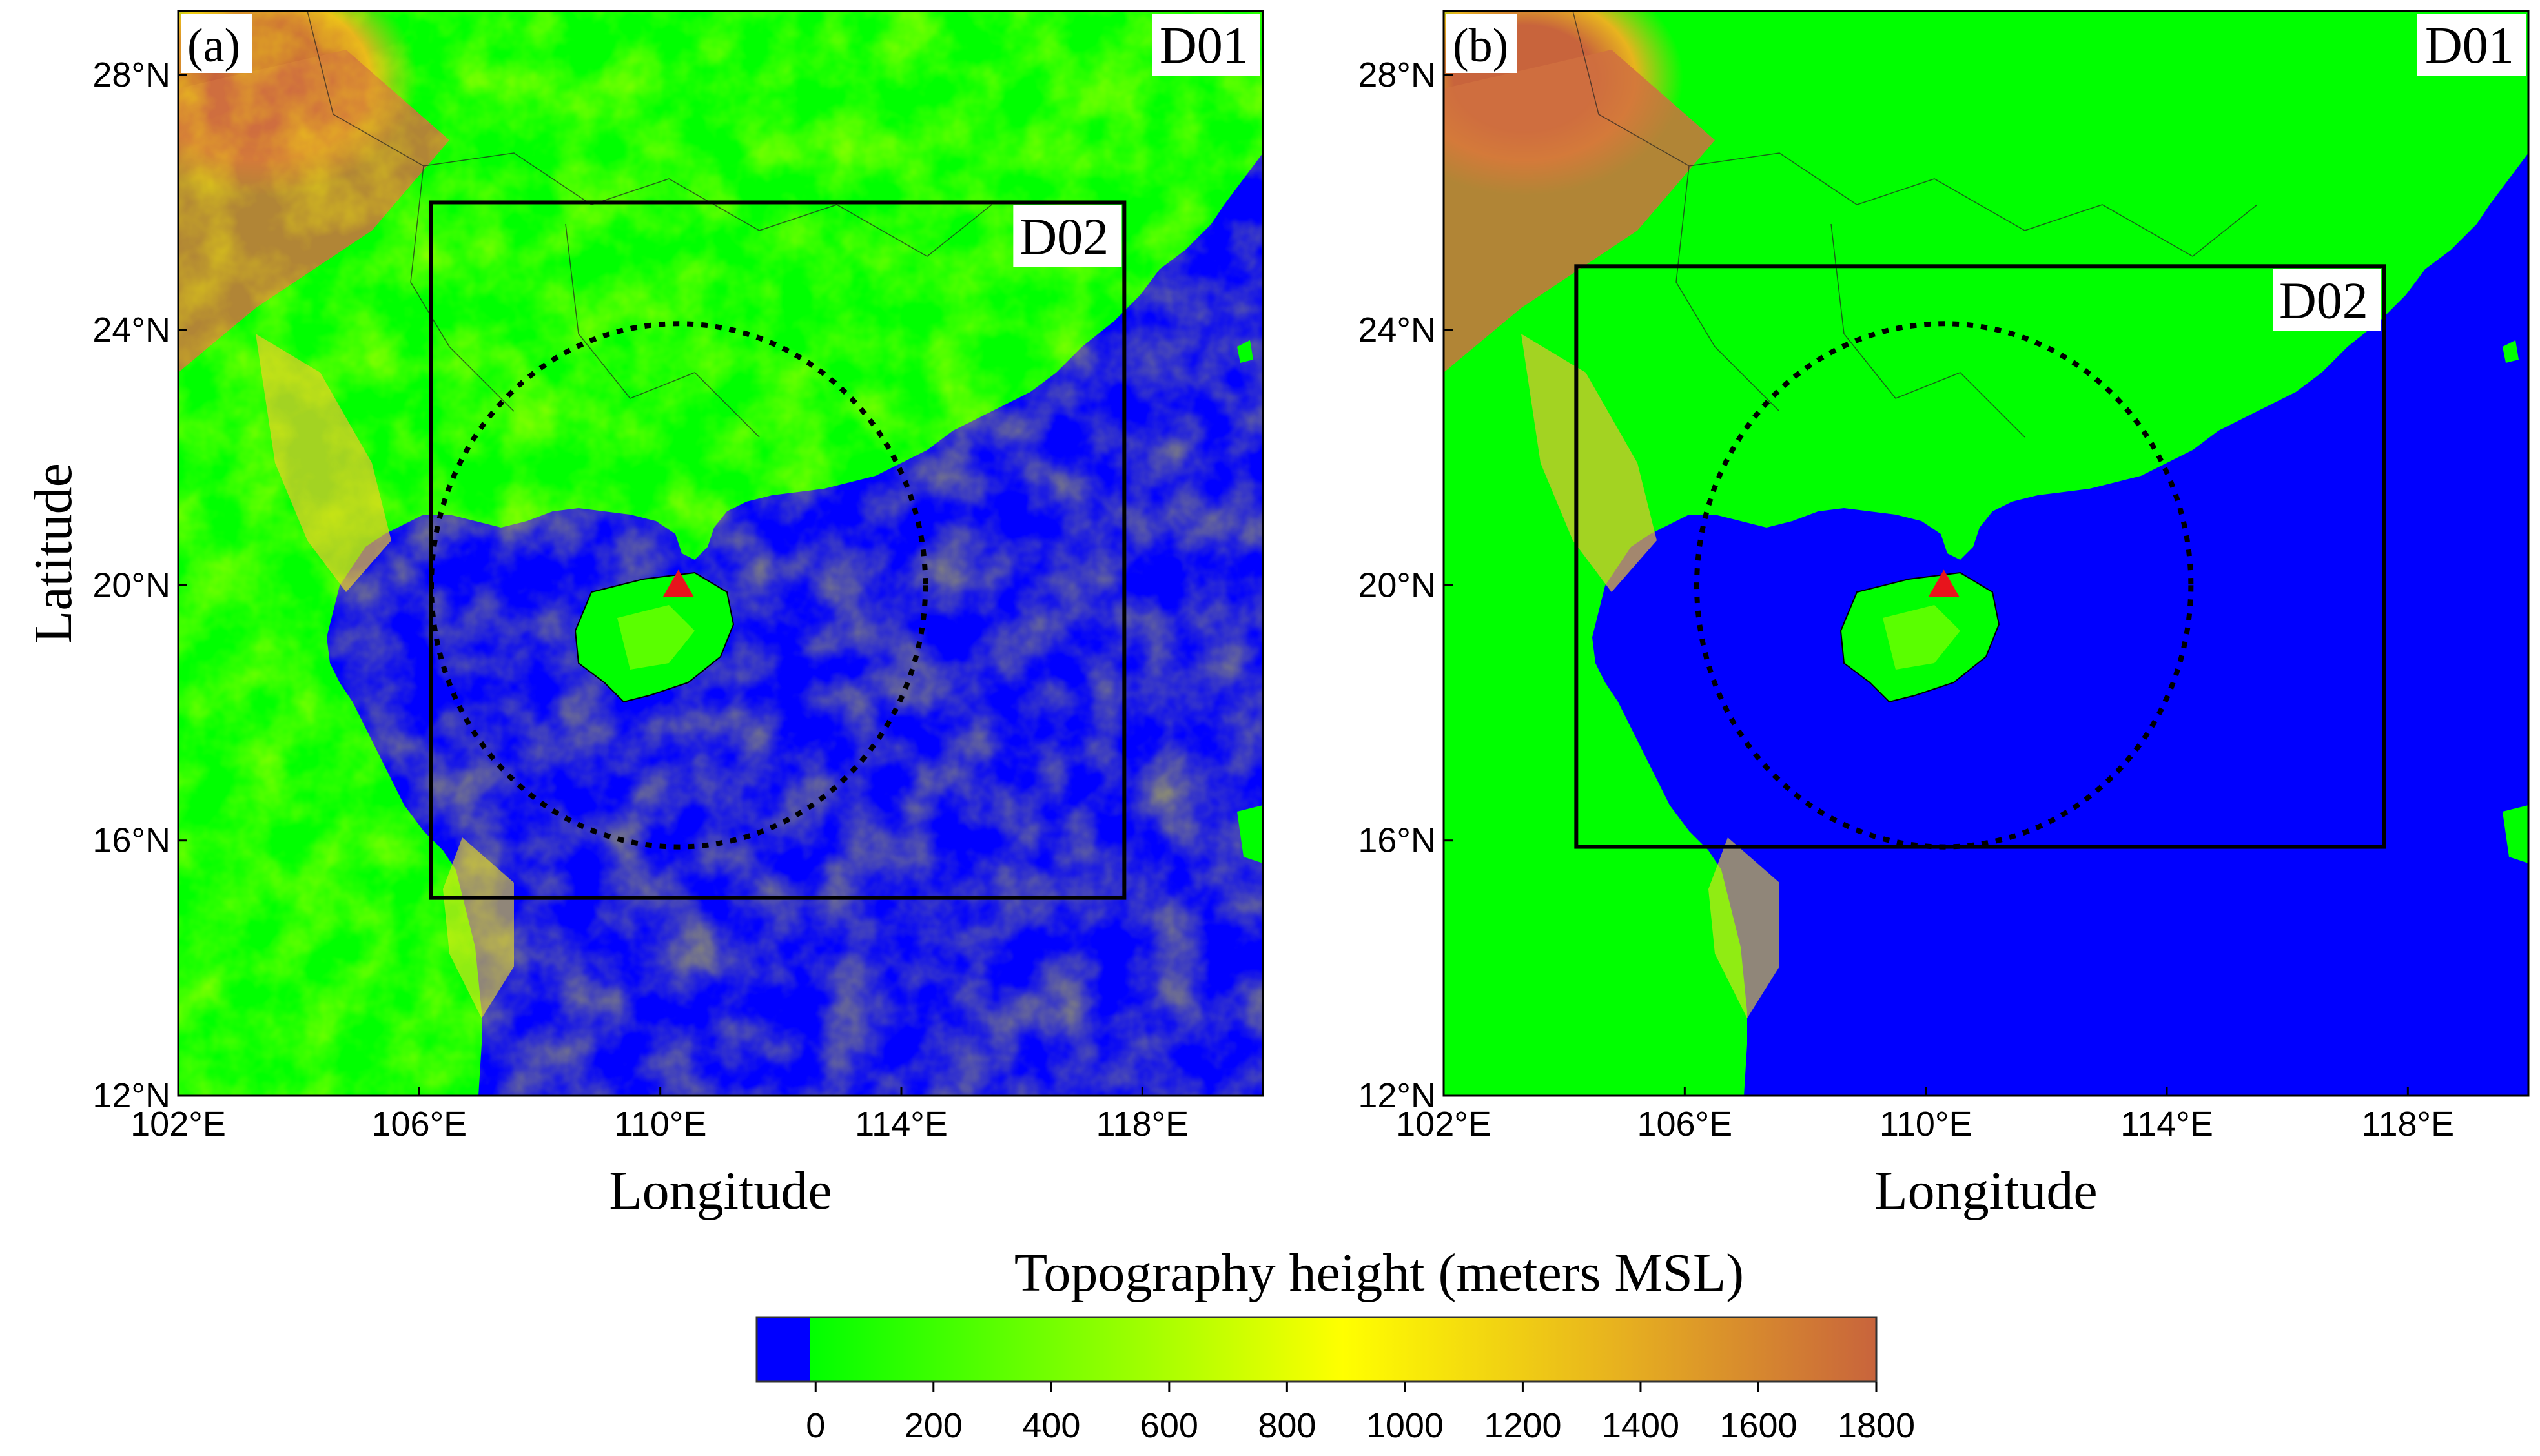 The height and width of the screenshot is (1456, 2540). I want to click on panel-label: (a), so click(213, 45).